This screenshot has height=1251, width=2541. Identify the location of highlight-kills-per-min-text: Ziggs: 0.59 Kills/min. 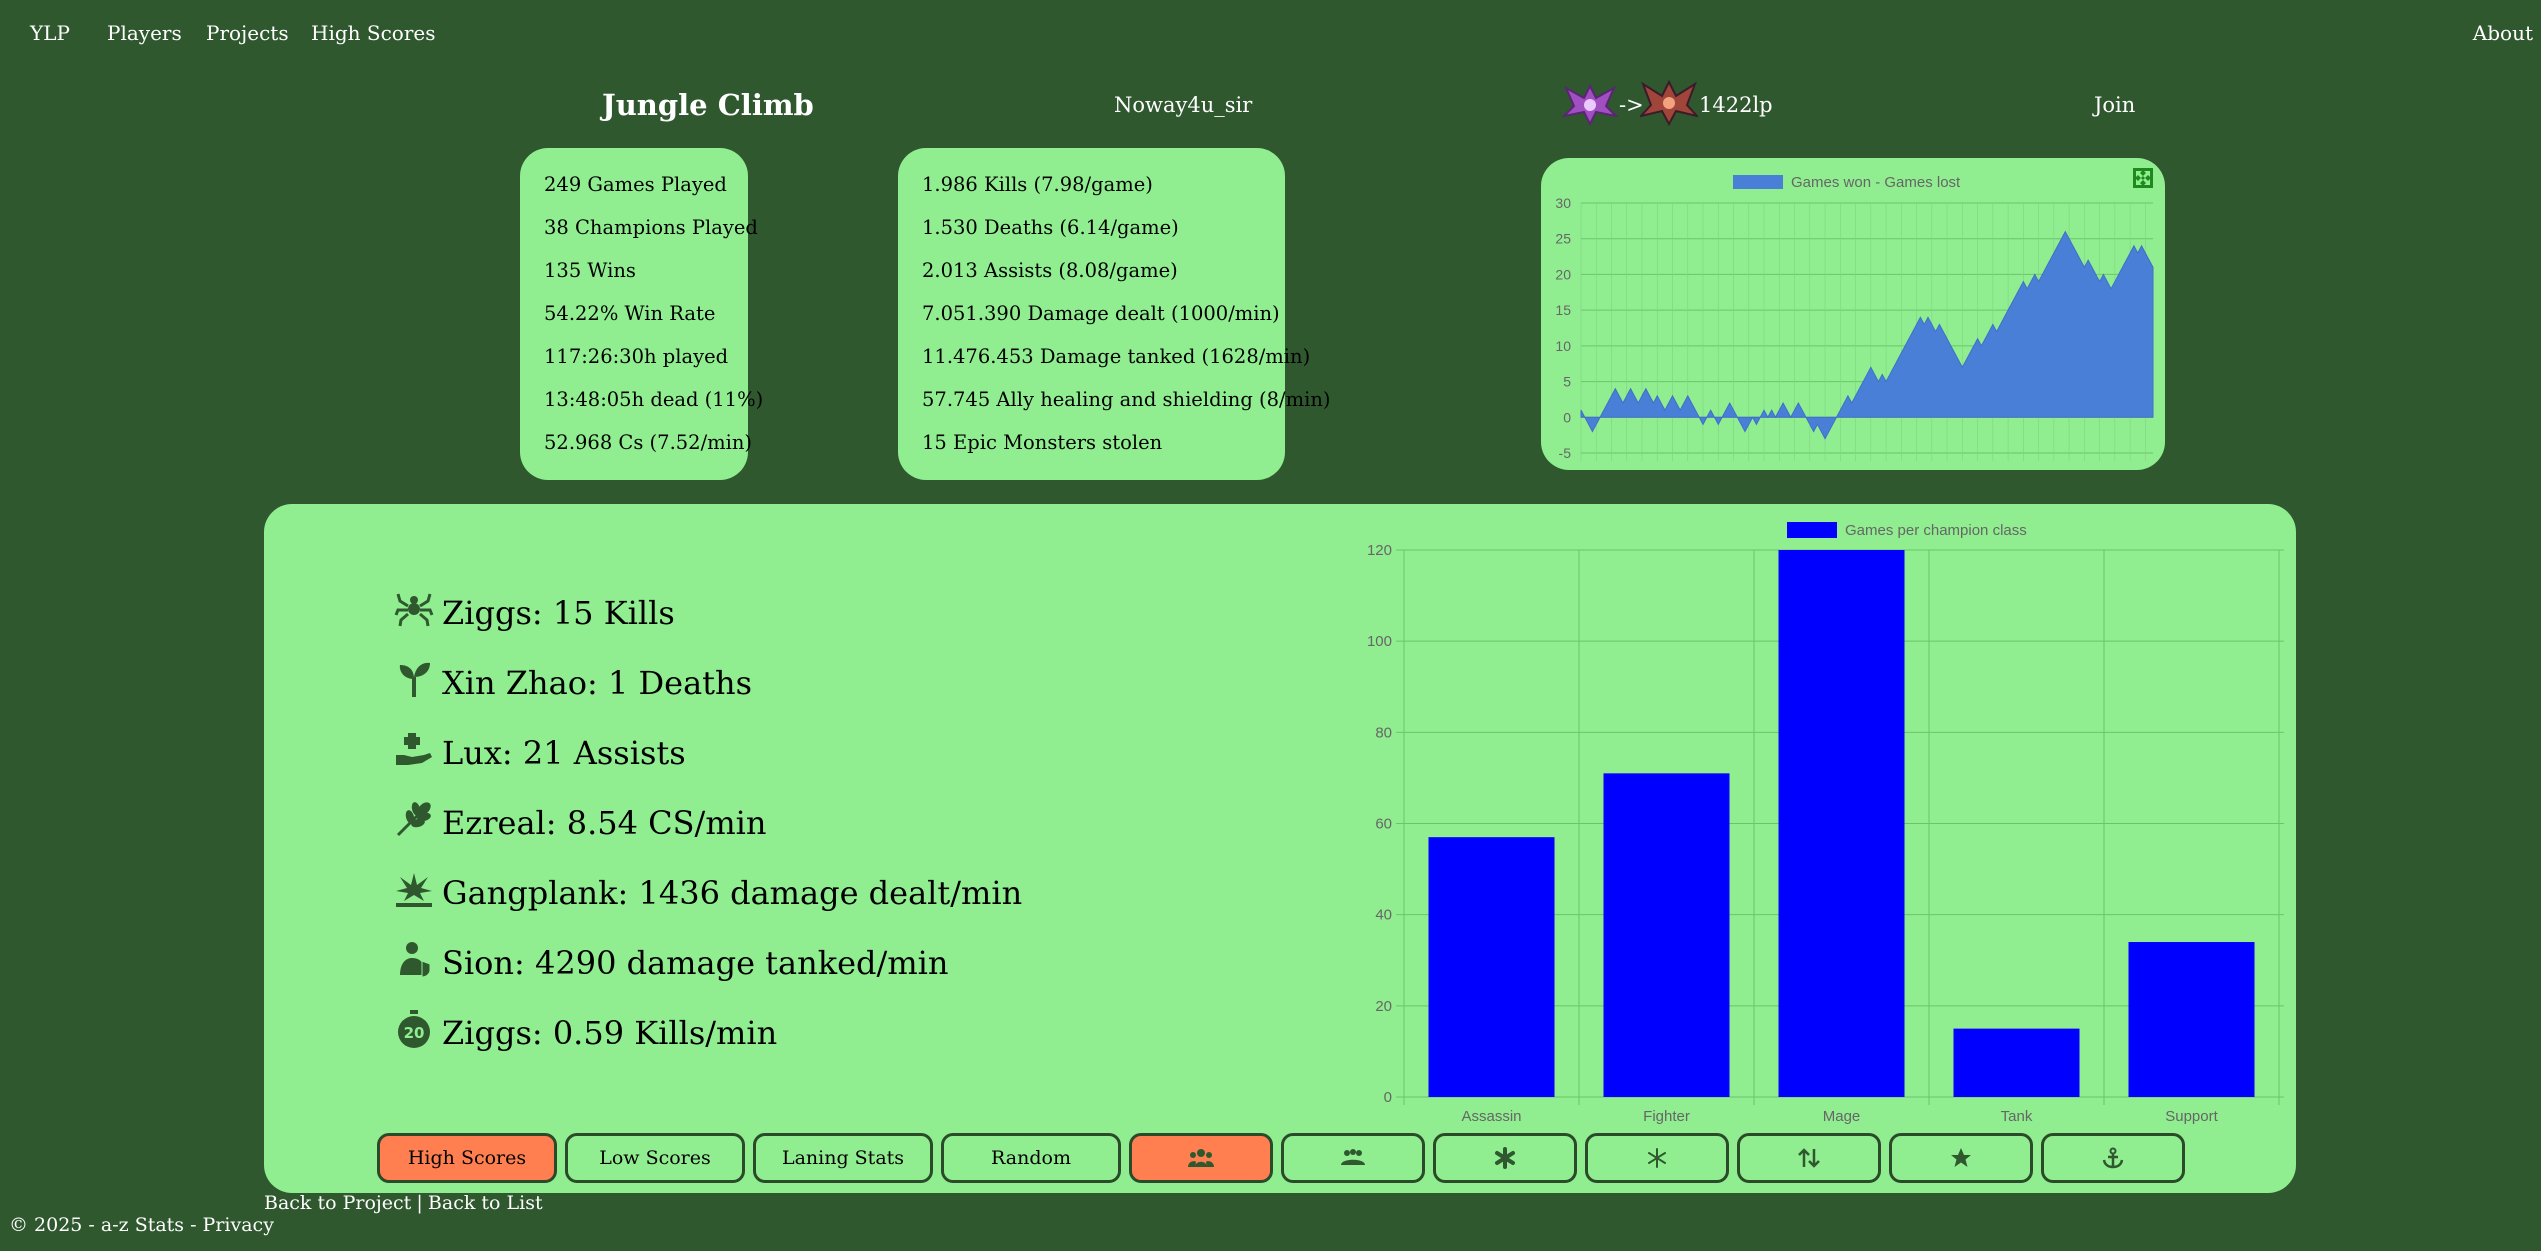
(610, 1033).